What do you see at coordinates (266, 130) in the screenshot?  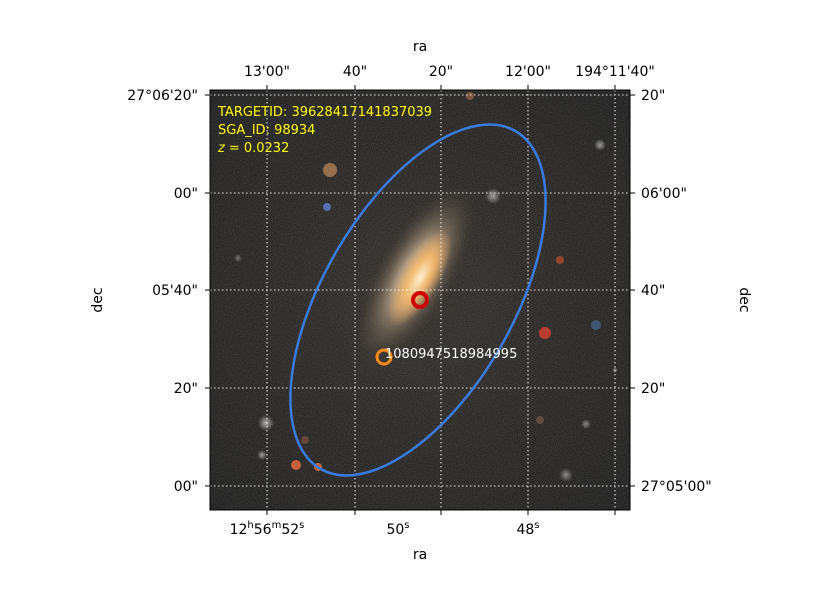 I see `annotation-sga-id: SGA_ID: 98934` at bounding box center [266, 130].